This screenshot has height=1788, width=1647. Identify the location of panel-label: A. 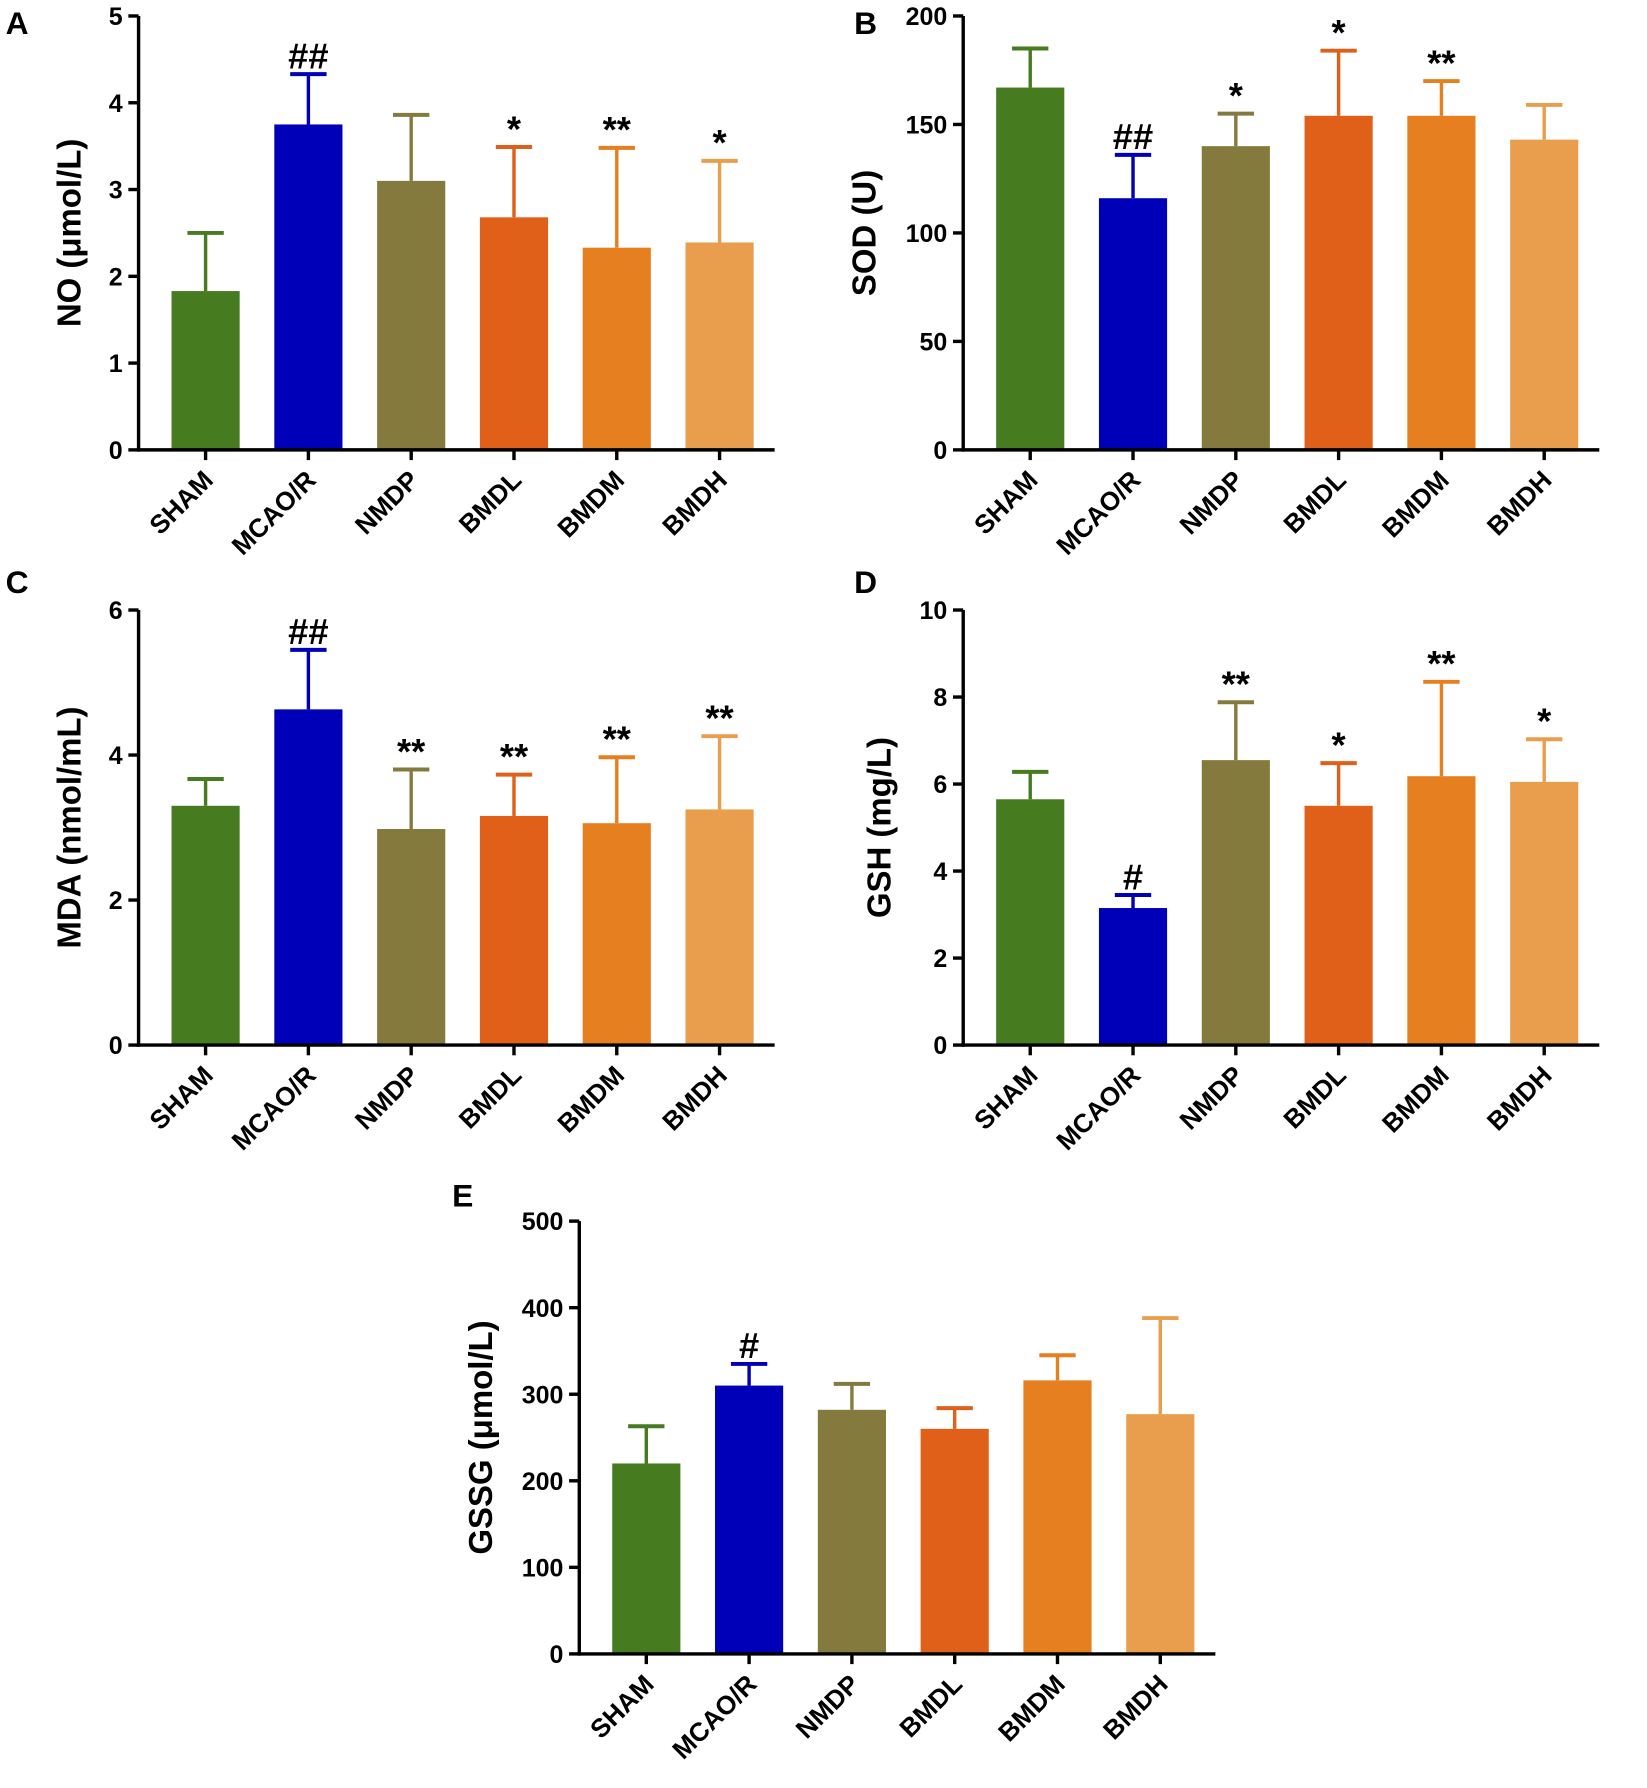
(17, 23).